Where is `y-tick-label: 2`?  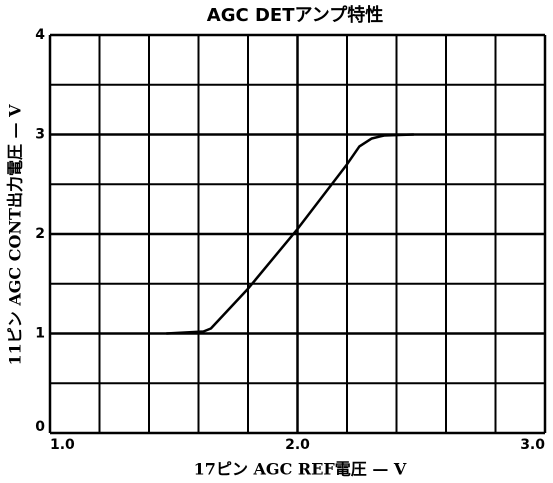
y-tick-label: 2 is located at coordinates (40, 234).